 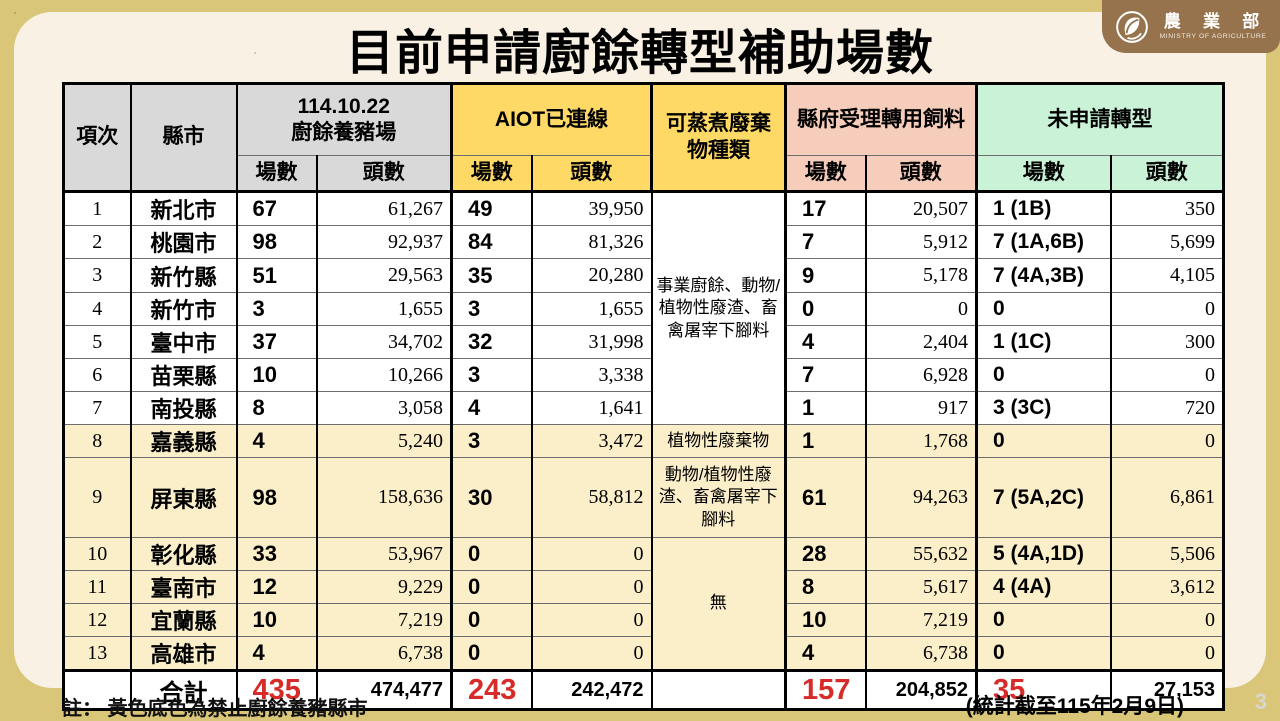 What do you see at coordinates (921, 275) in the screenshot?
I see `cell-gov_heads: 5,178` at bounding box center [921, 275].